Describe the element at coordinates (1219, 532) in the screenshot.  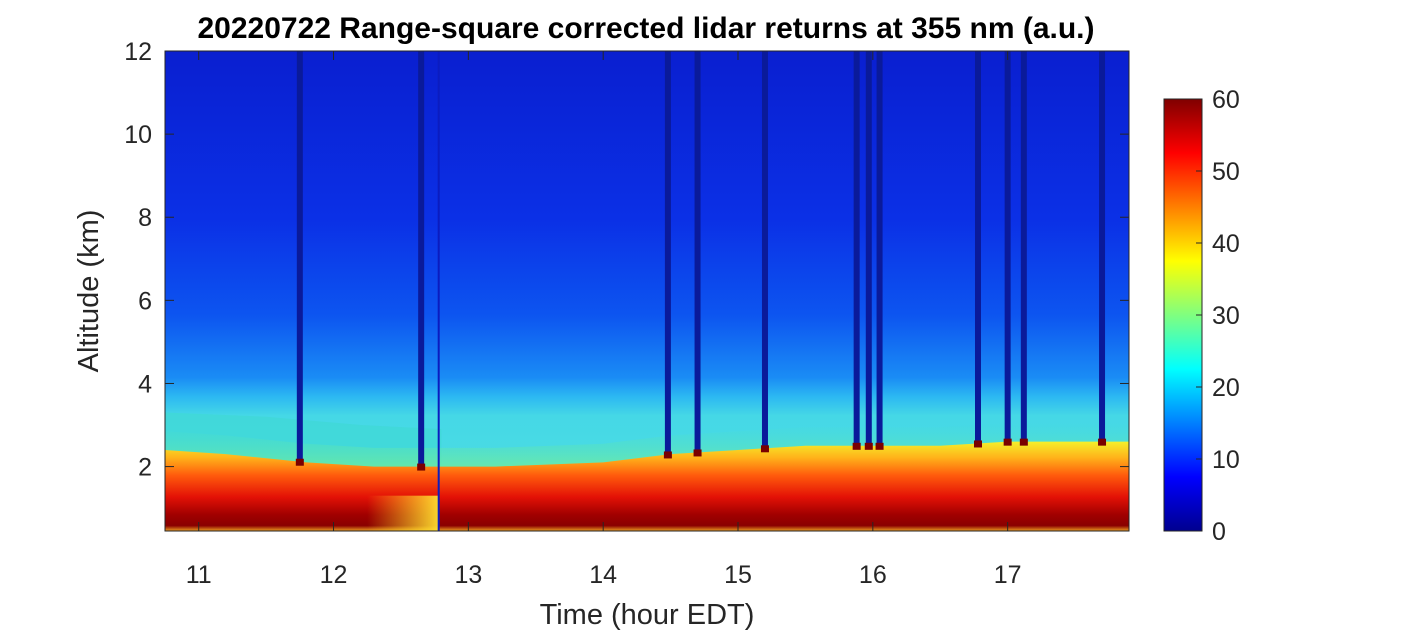
I see `colorbar-tick-label: 0` at that location.